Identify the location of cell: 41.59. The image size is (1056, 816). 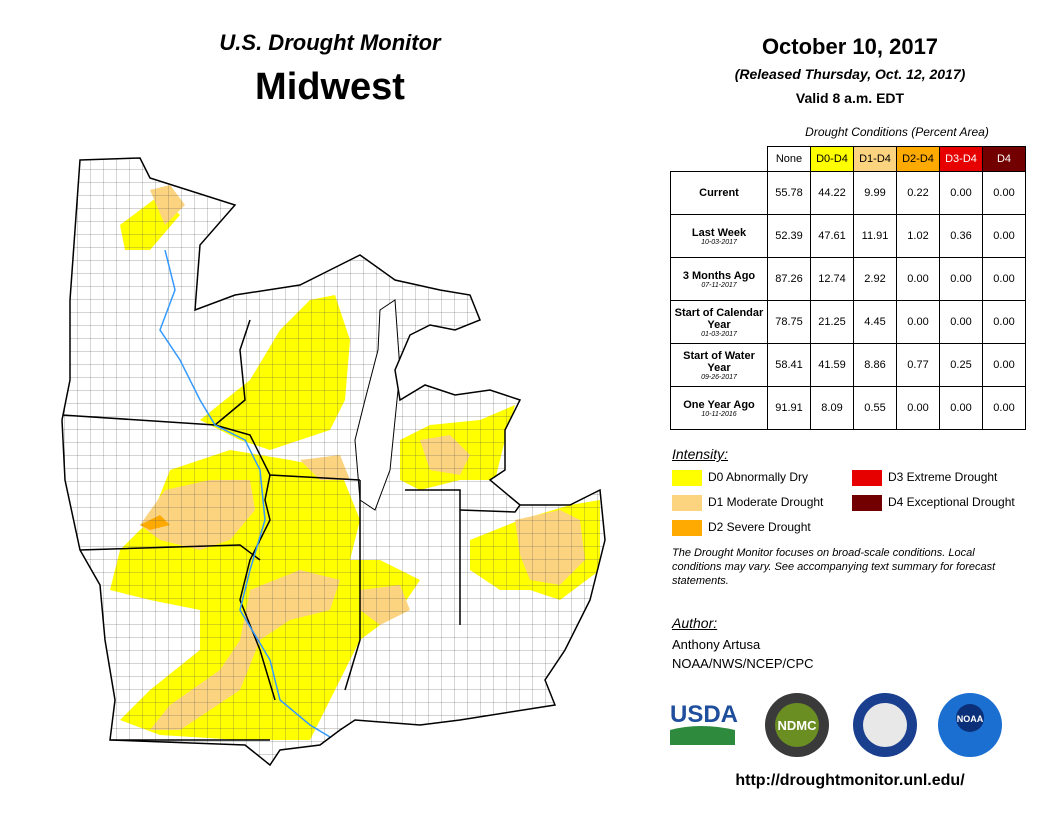
(832, 365).